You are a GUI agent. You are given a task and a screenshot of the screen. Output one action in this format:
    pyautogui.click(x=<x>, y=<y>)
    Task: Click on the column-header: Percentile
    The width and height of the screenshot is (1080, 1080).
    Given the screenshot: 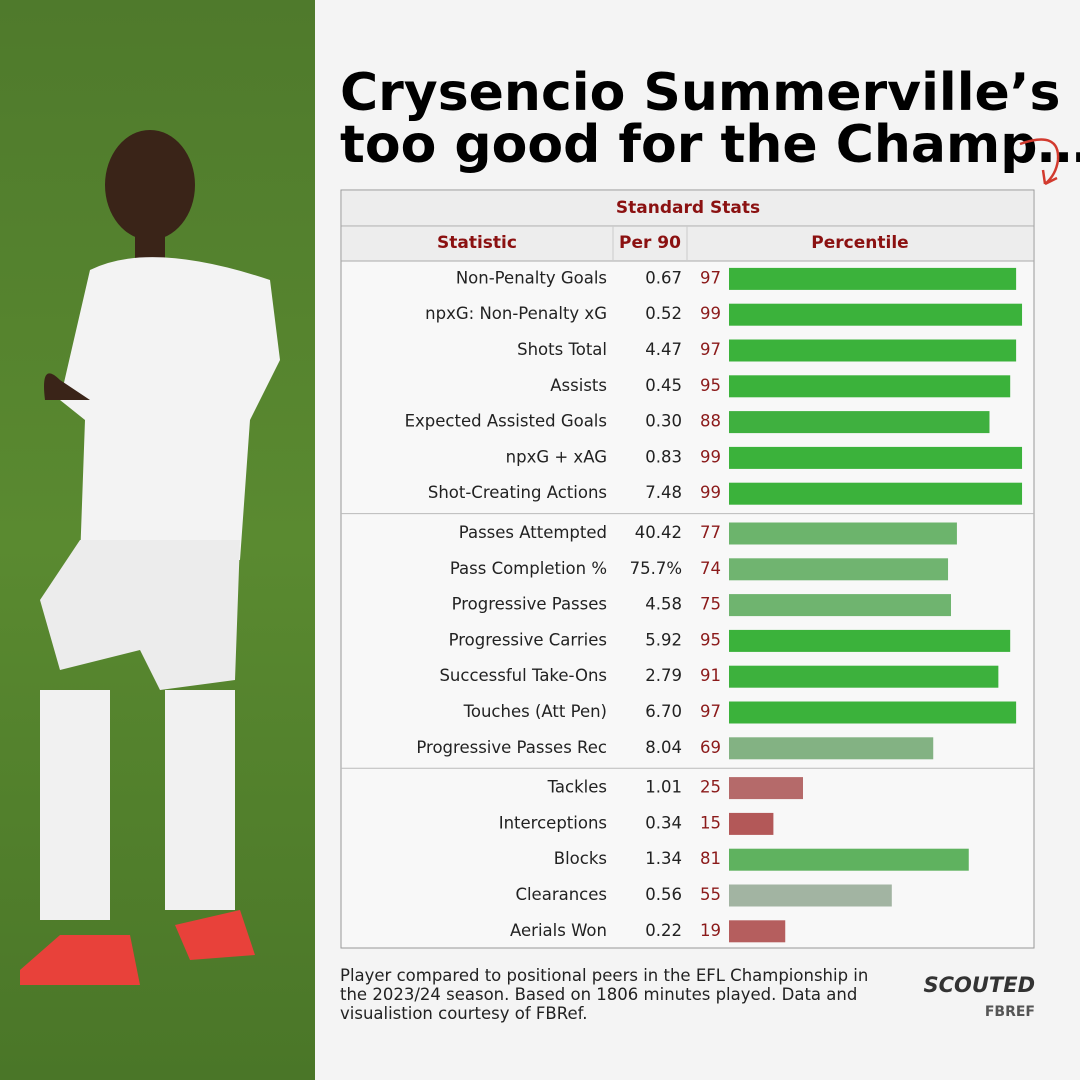 What is the action you would take?
    pyautogui.click(x=859, y=243)
    